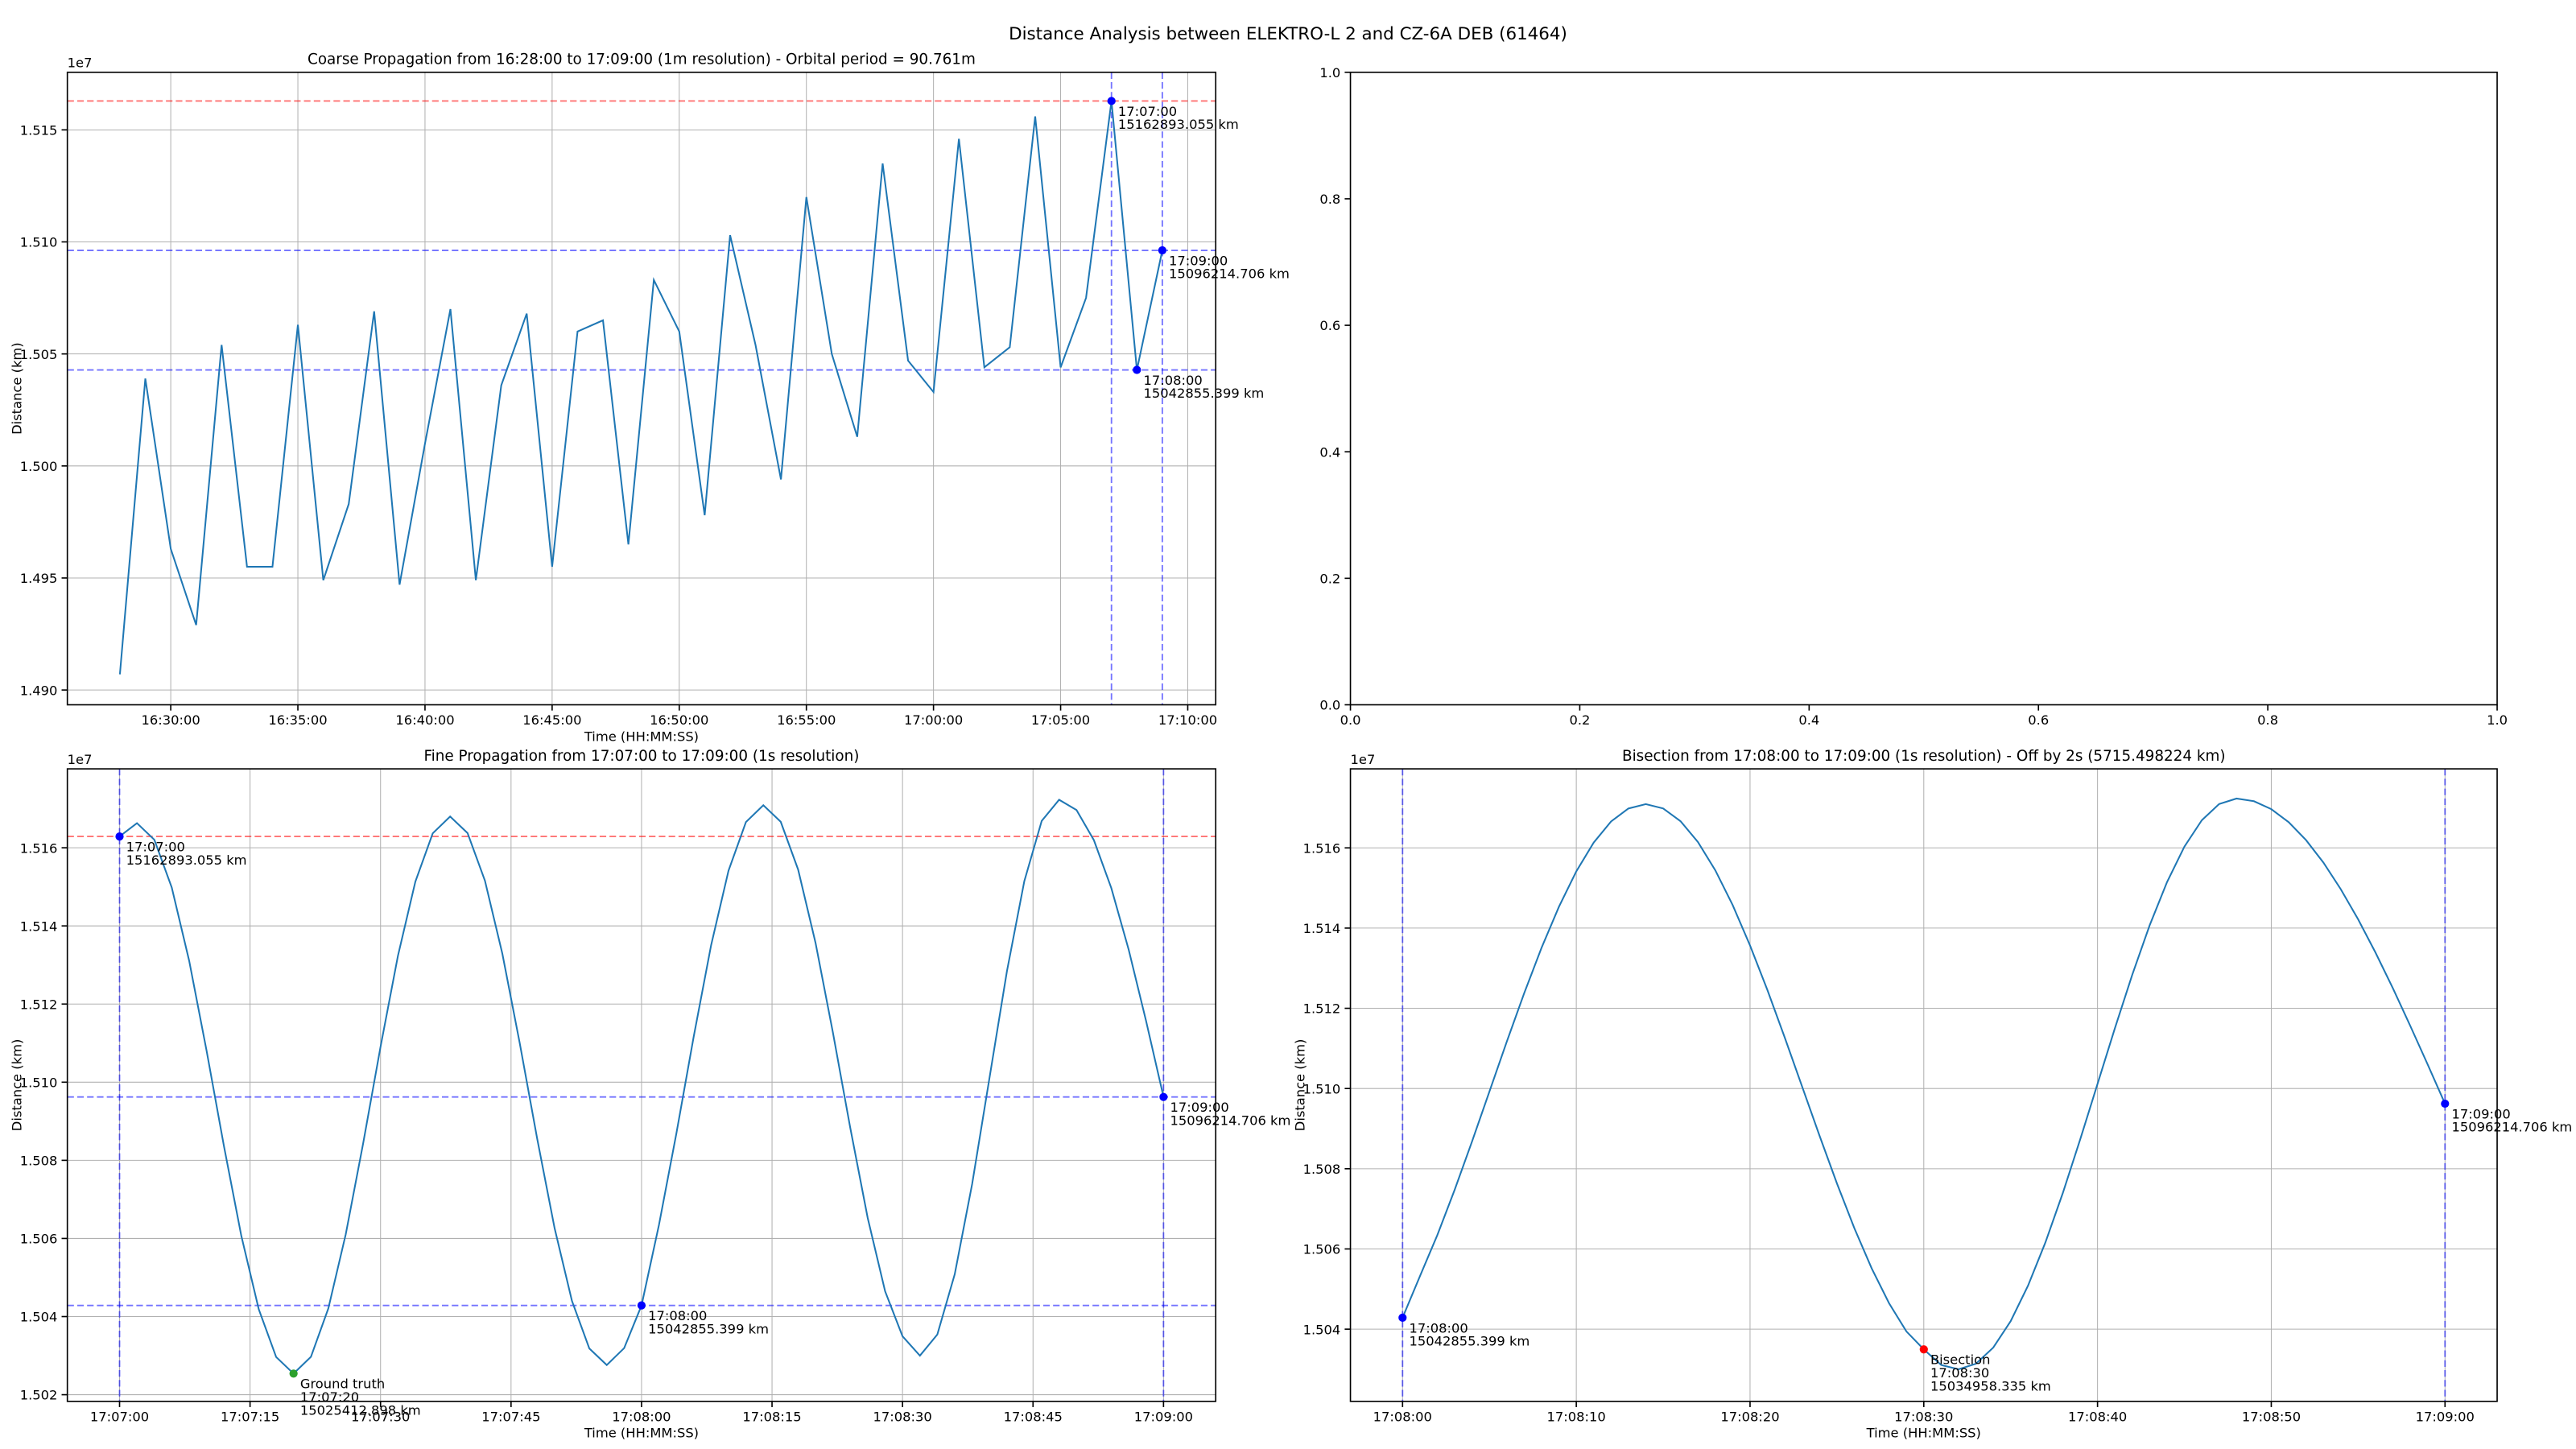  What do you see at coordinates (551, 720) in the screenshot?
I see `x-tick-label: 16:45:00` at bounding box center [551, 720].